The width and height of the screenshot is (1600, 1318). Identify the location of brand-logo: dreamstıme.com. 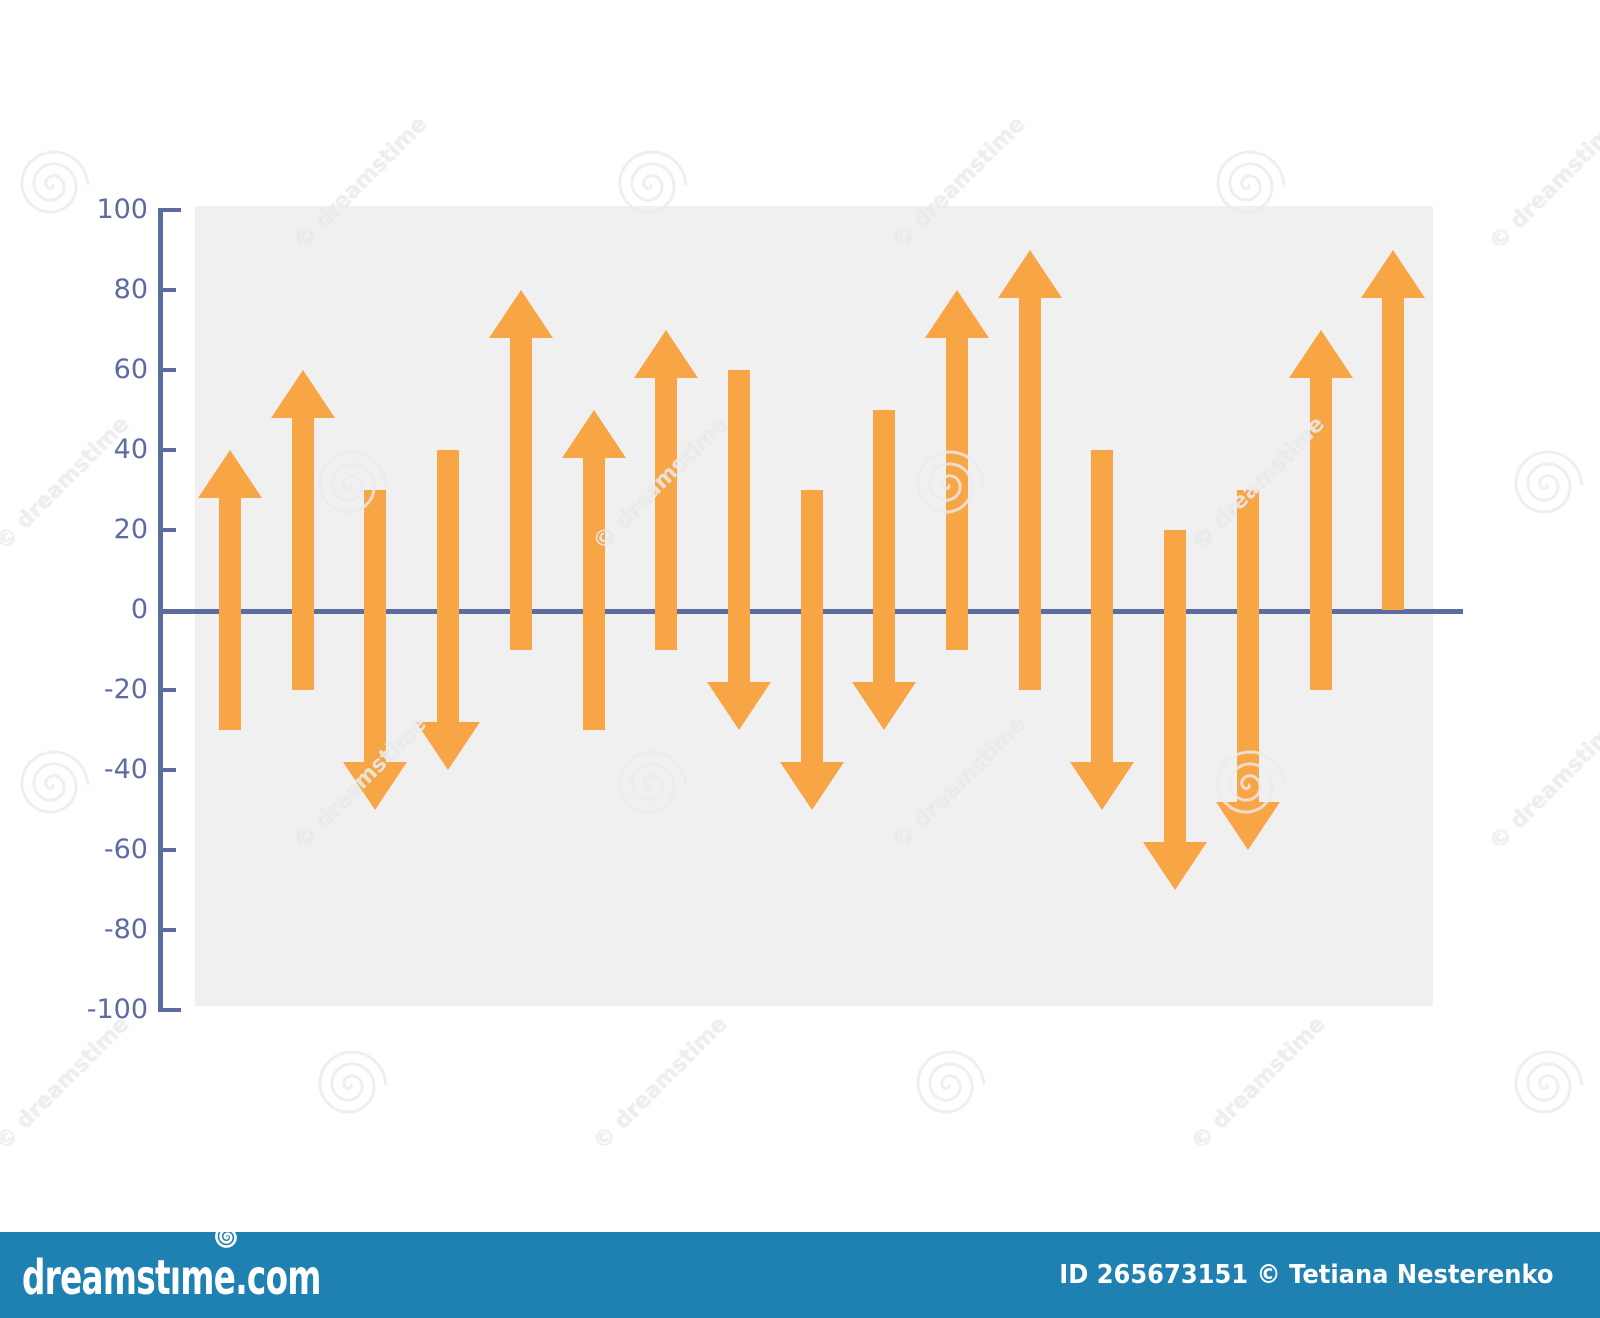
(171, 1278).